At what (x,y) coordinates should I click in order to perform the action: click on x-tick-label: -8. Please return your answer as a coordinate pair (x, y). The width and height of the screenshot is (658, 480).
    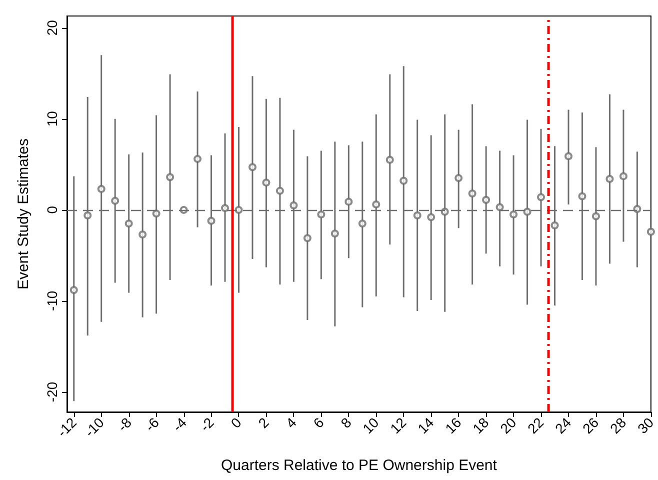
    Looking at the image, I should click on (124, 424).